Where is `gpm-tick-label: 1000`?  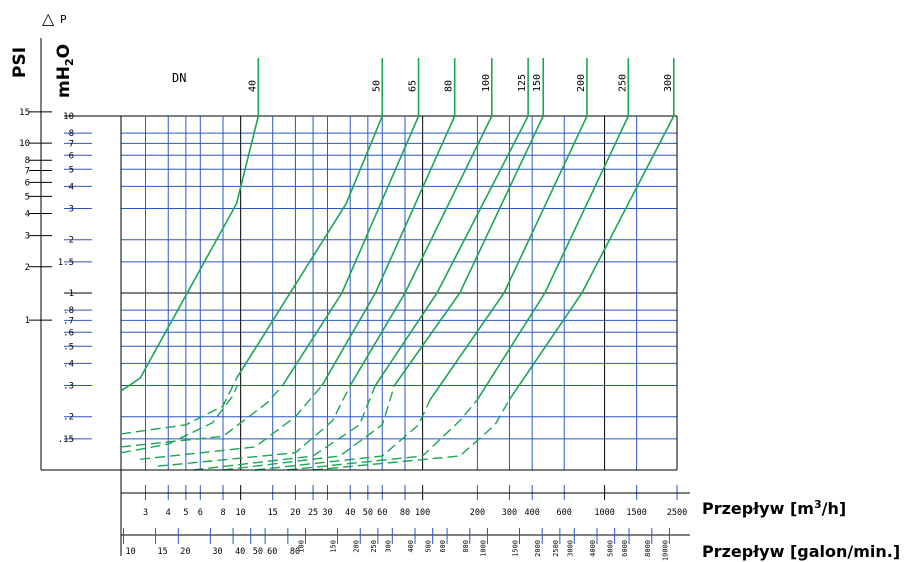 gpm-tick-label: 1000 is located at coordinates (483, 548).